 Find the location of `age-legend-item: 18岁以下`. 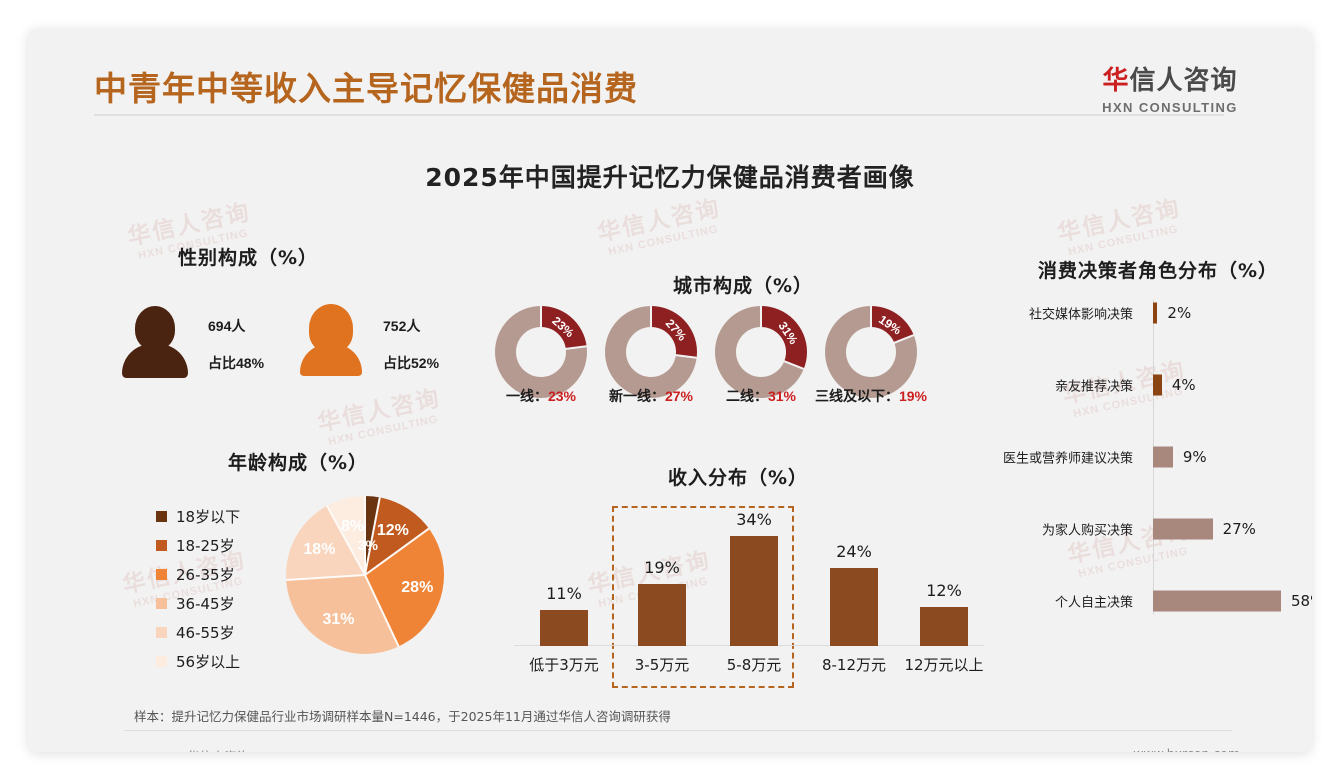

age-legend-item: 18岁以下 is located at coordinates (198, 516).